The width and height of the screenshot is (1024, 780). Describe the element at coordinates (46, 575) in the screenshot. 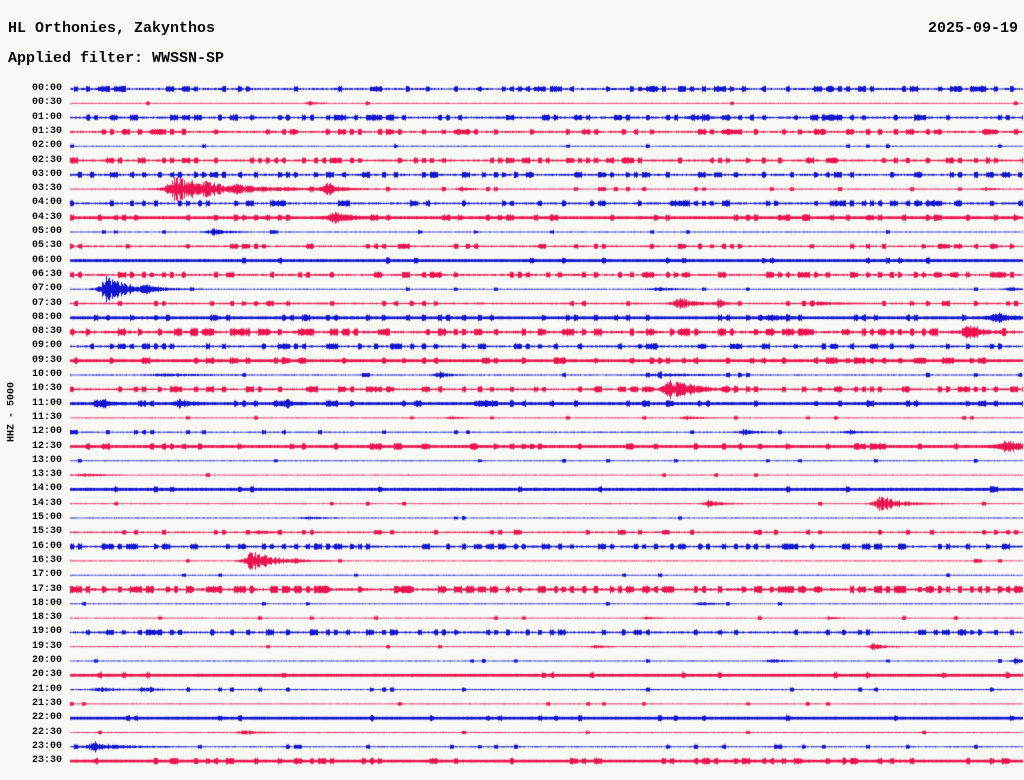

I see `time-label-1700: 17:00` at that location.